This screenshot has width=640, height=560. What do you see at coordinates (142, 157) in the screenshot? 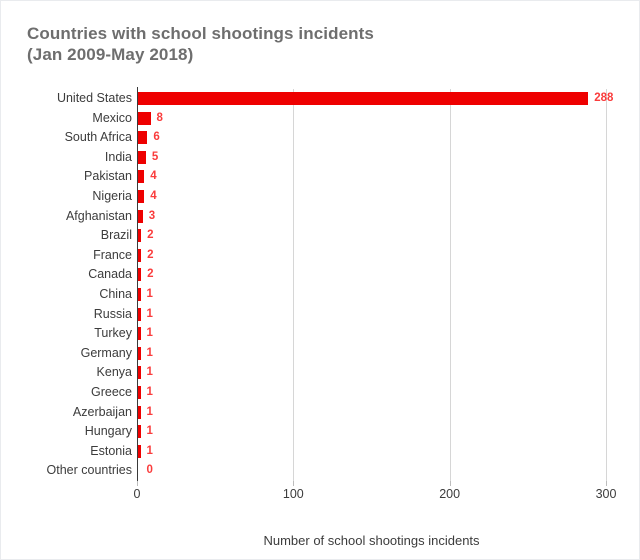
I see `bar-india` at bounding box center [142, 157].